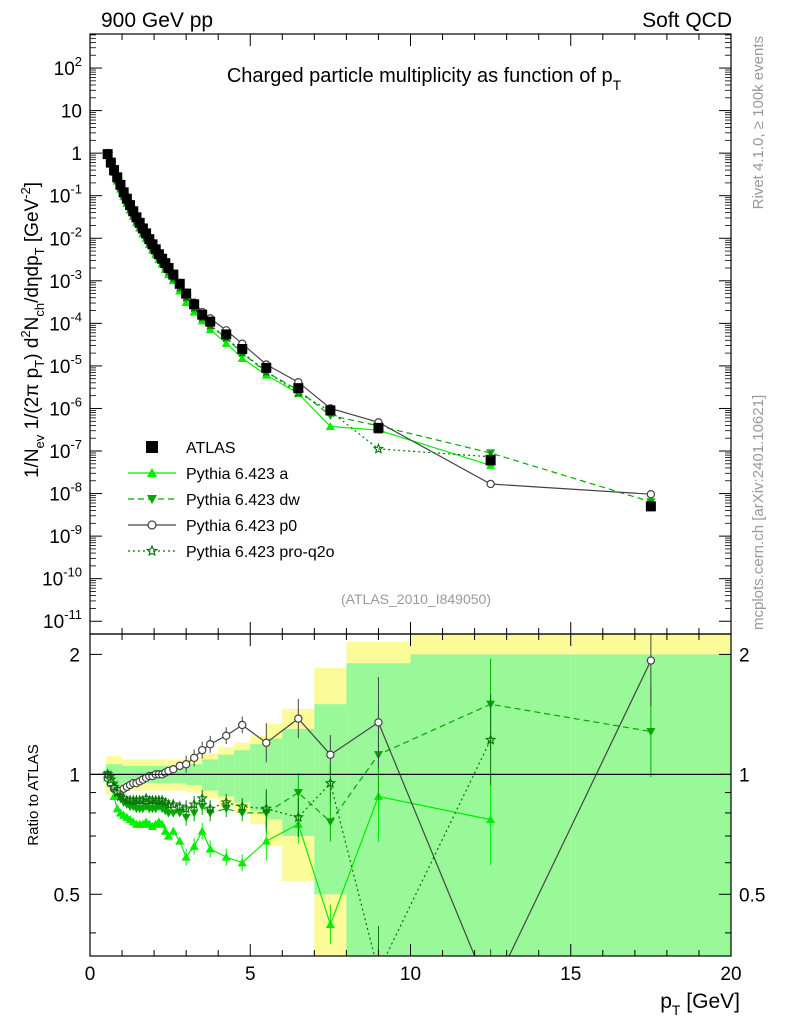 The height and width of the screenshot is (1024, 786). I want to click on header-right: Soft QCD, so click(687, 20).